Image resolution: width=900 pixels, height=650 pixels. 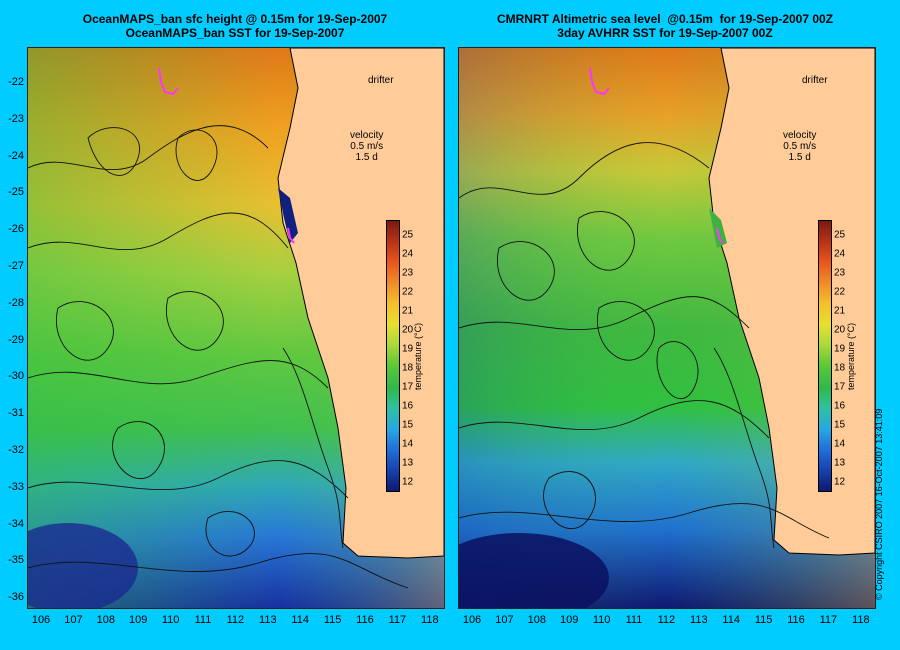 I want to click on latitude-label: -32, so click(x=16, y=450).